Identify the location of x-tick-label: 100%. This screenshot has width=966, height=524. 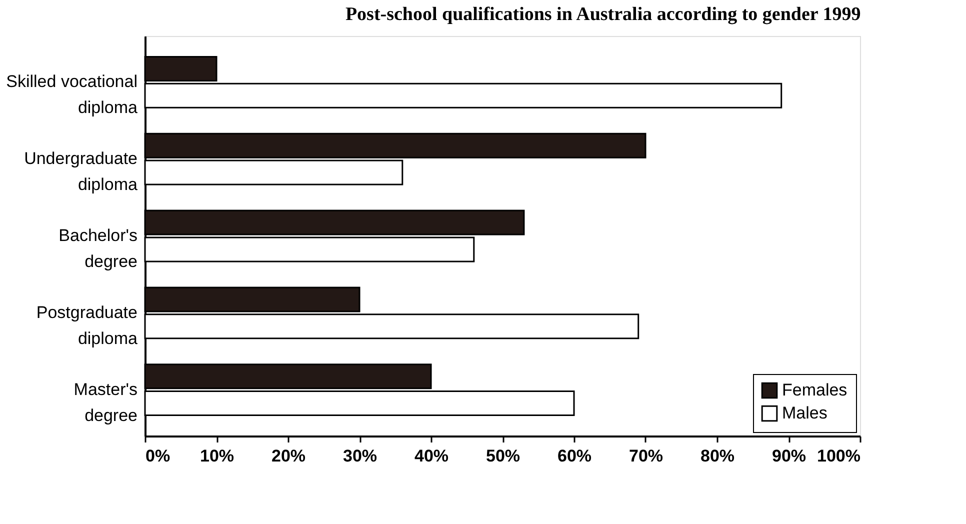
(838, 456).